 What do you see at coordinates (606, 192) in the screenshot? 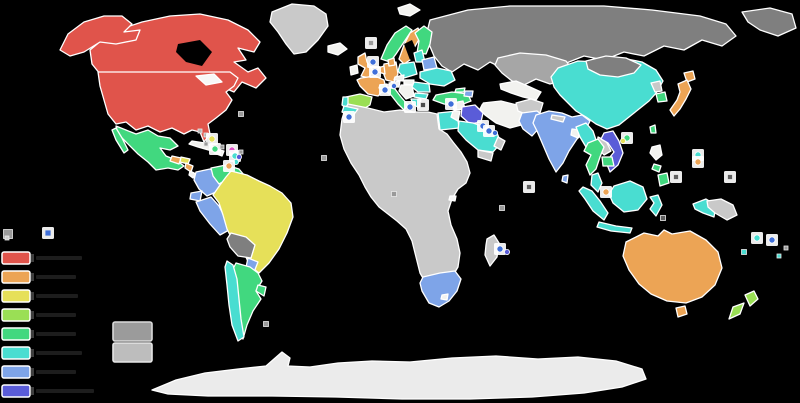
I see `marker-singapore` at bounding box center [606, 192].